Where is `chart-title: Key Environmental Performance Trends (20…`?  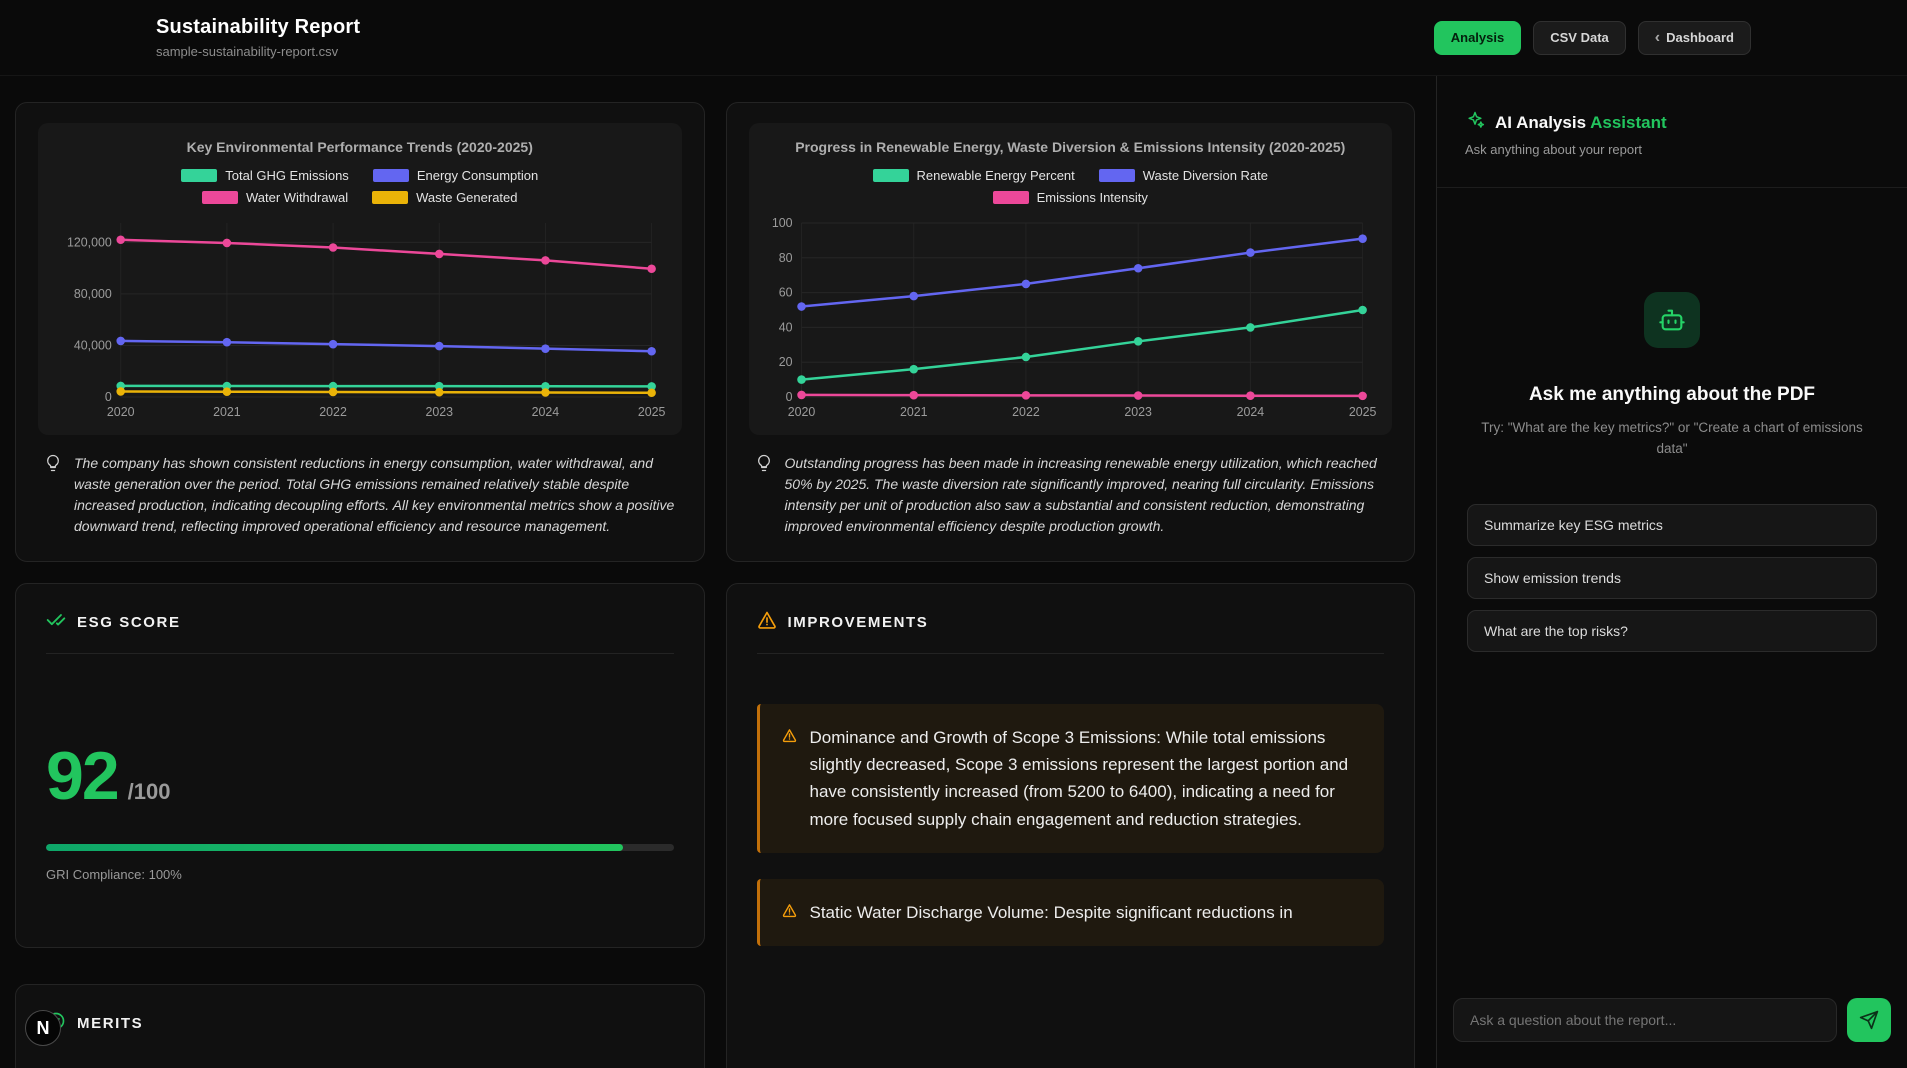 chart-title: Key Environmental Performance Trends (20… is located at coordinates (359, 147).